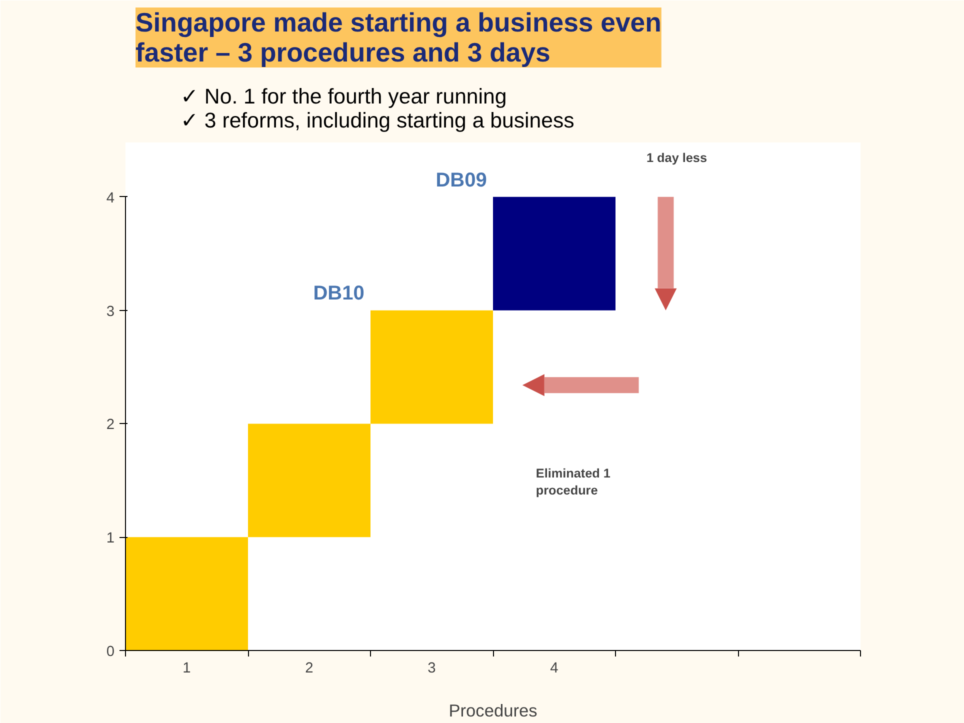 The height and width of the screenshot is (723, 964). I want to click on x-tick-label: 2, so click(309, 668).